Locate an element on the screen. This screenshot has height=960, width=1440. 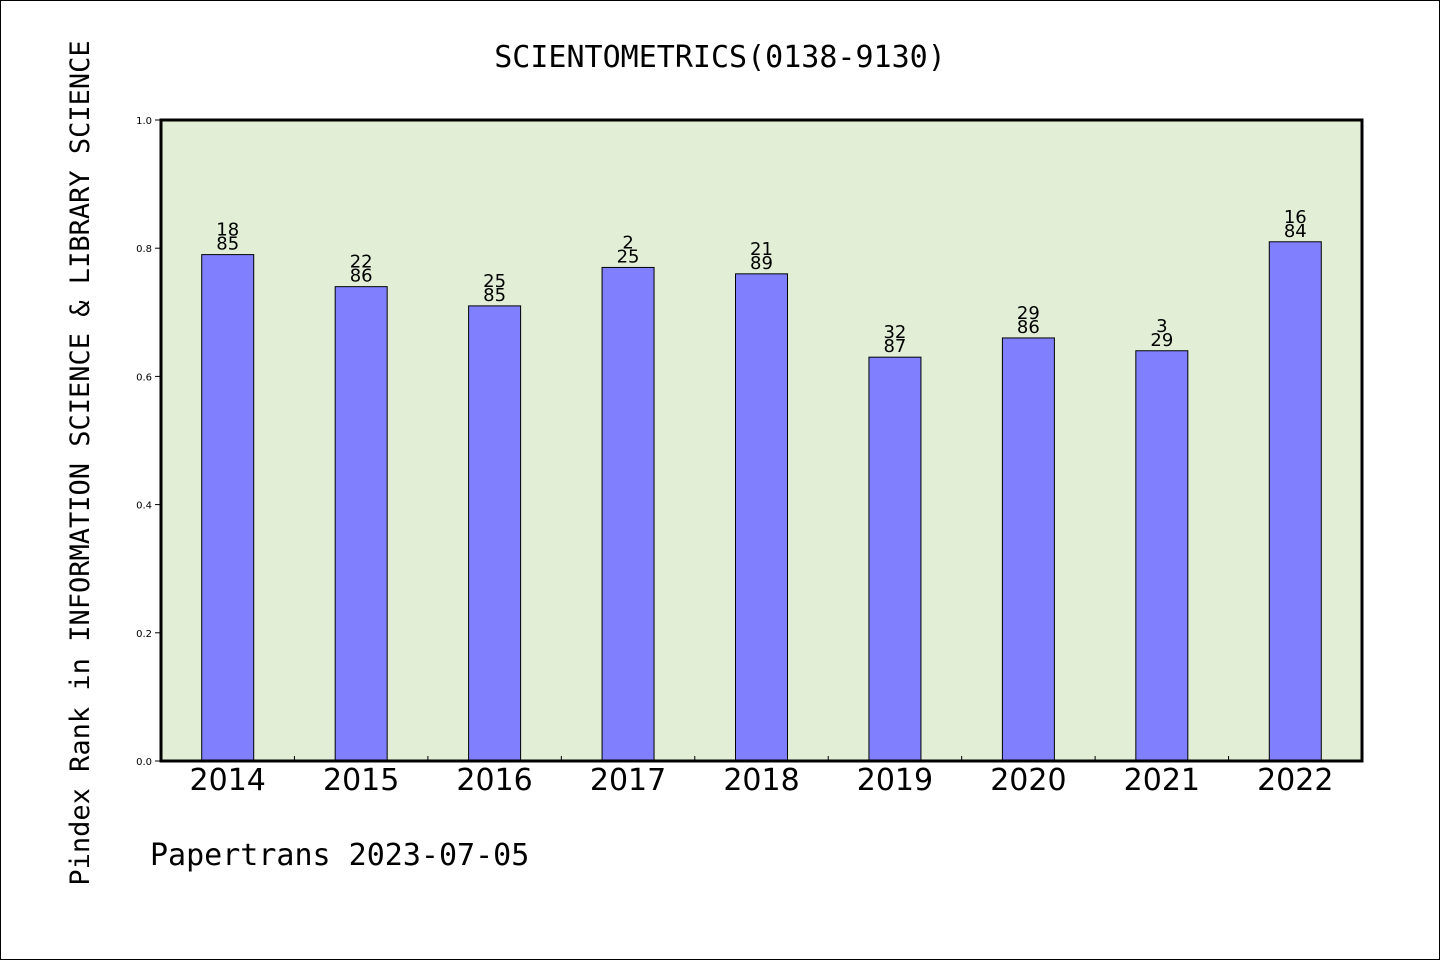
bar-2021 is located at coordinates (1162, 556).